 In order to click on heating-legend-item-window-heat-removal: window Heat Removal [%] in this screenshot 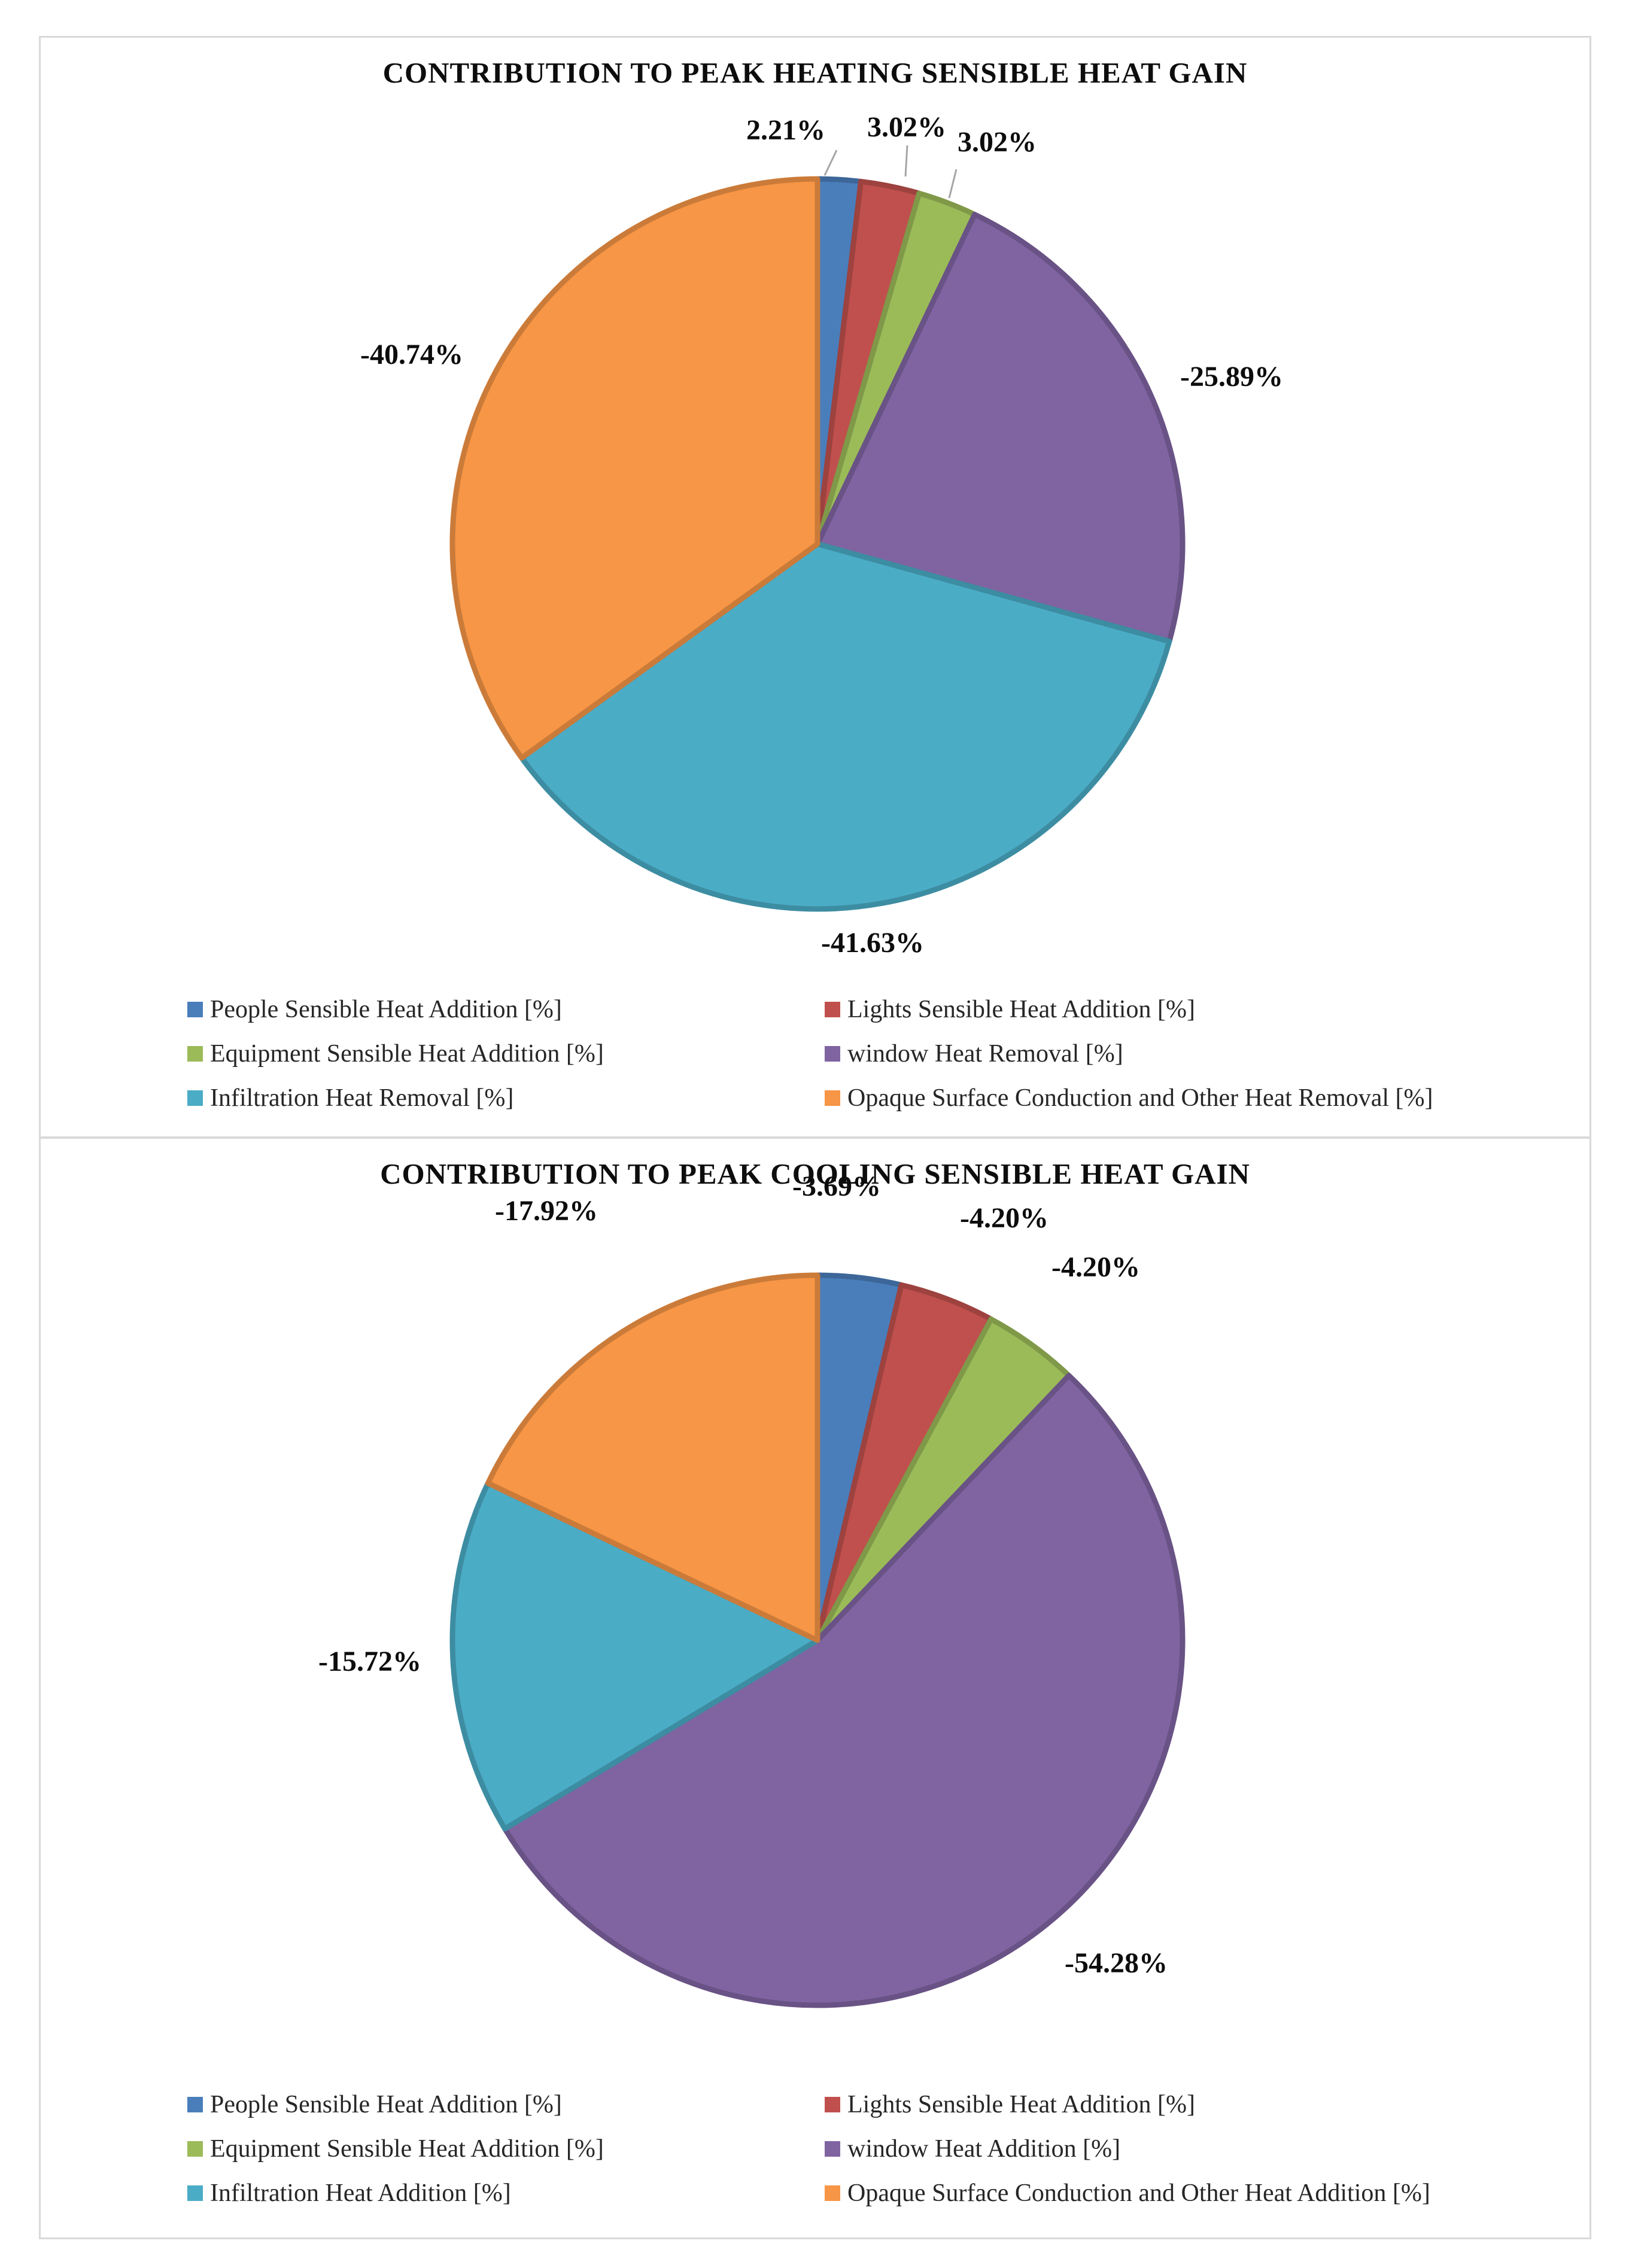, I will do `click(974, 1053)`.